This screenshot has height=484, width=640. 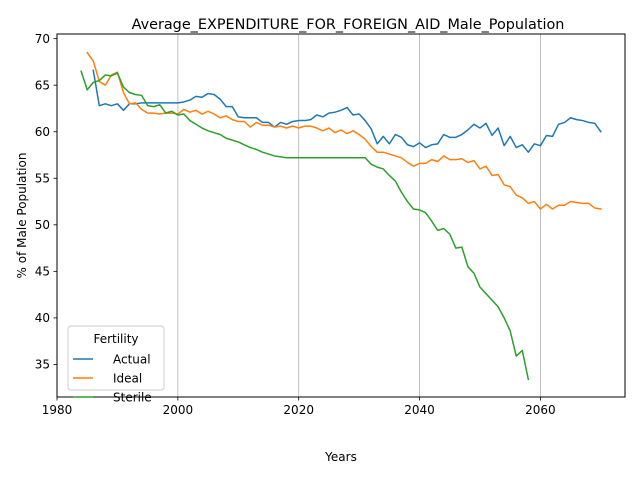 I want to click on x-tick-label: 1980, so click(x=57, y=410).